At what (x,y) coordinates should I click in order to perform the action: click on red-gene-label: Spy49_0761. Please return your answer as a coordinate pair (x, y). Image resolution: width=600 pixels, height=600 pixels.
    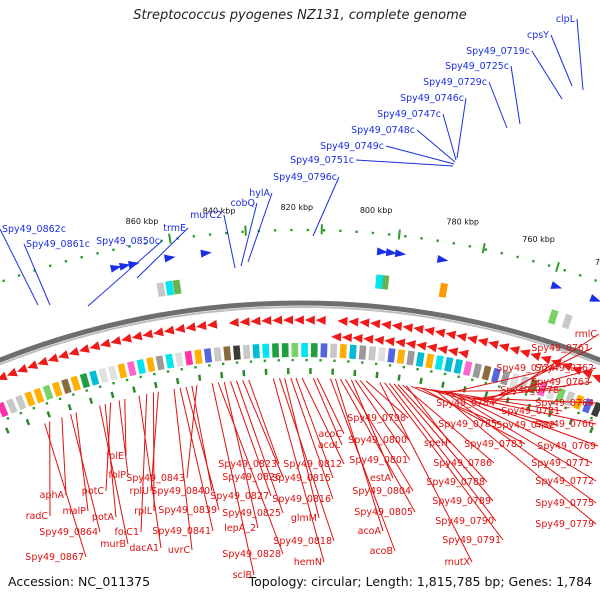
    Looking at the image, I should click on (560, 348).